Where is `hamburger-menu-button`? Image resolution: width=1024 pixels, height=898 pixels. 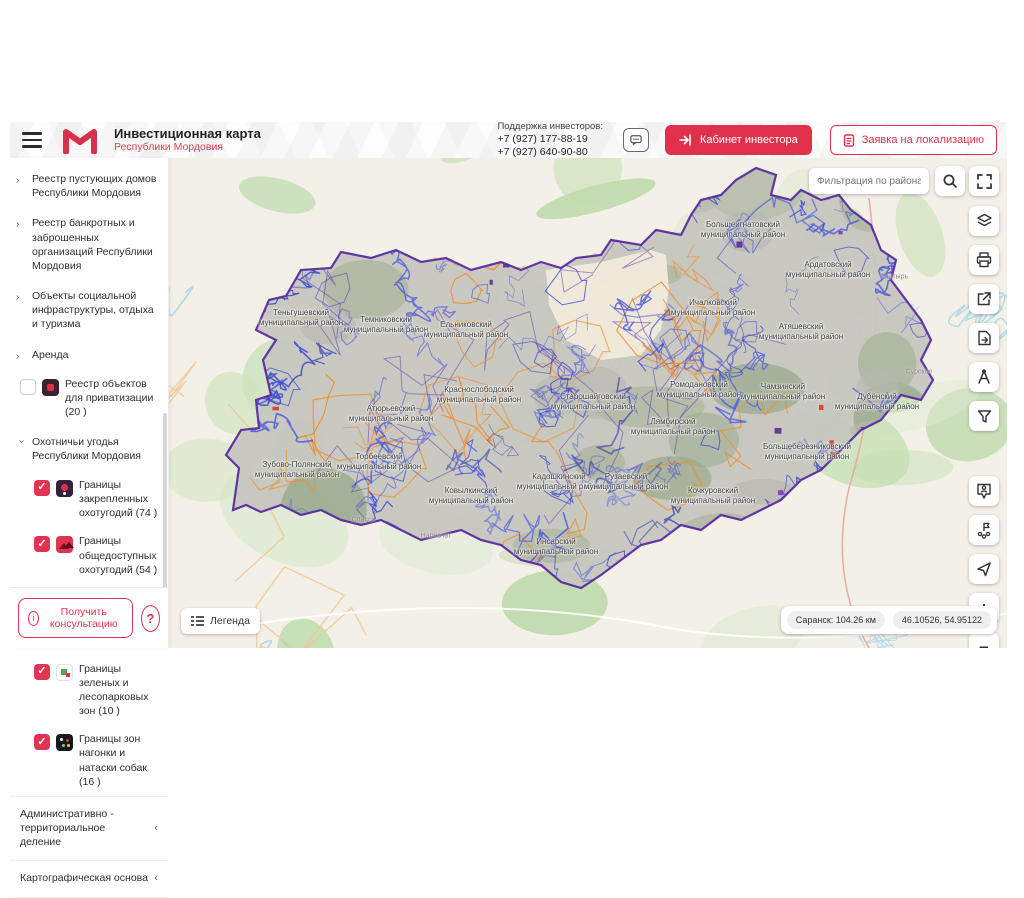
hamburger-menu-button is located at coordinates (32, 140).